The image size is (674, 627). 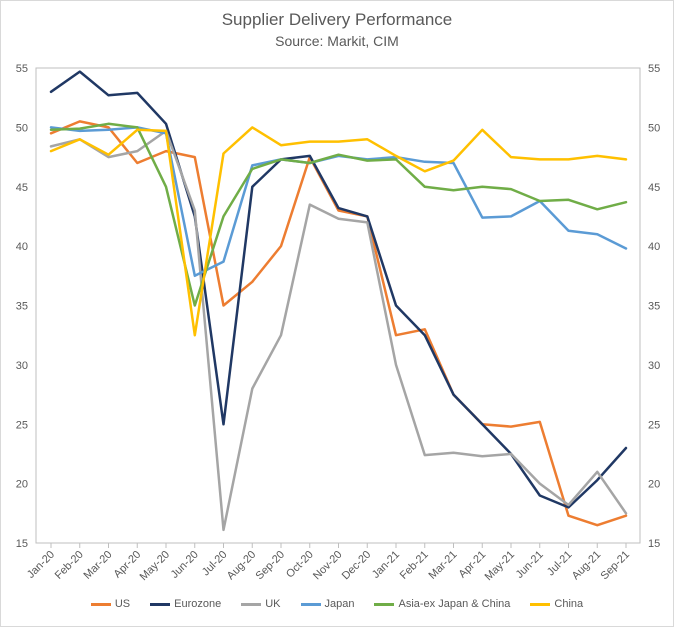 What do you see at coordinates (22, 188) in the screenshot?
I see `y-tick-label-left: 45` at bounding box center [22, 188].